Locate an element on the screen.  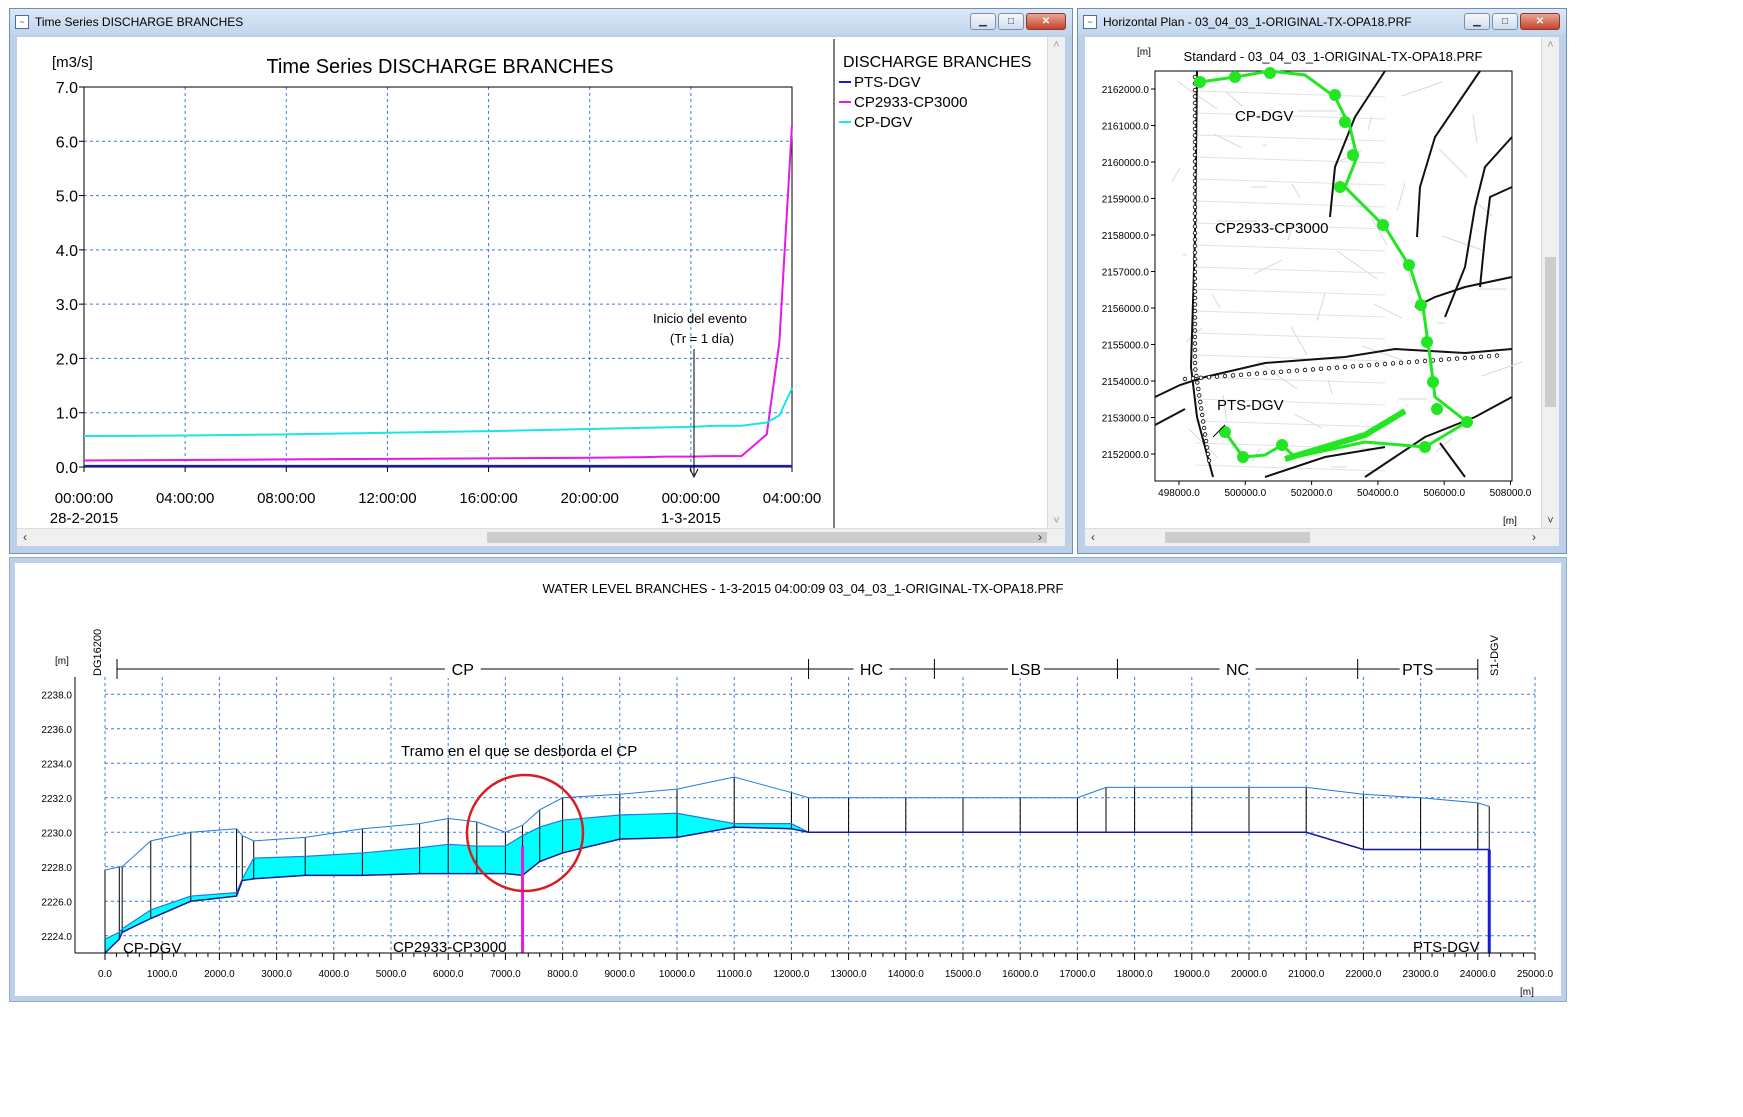
x-tick-label: 24000.0 is located at coordinates (1478, 974).